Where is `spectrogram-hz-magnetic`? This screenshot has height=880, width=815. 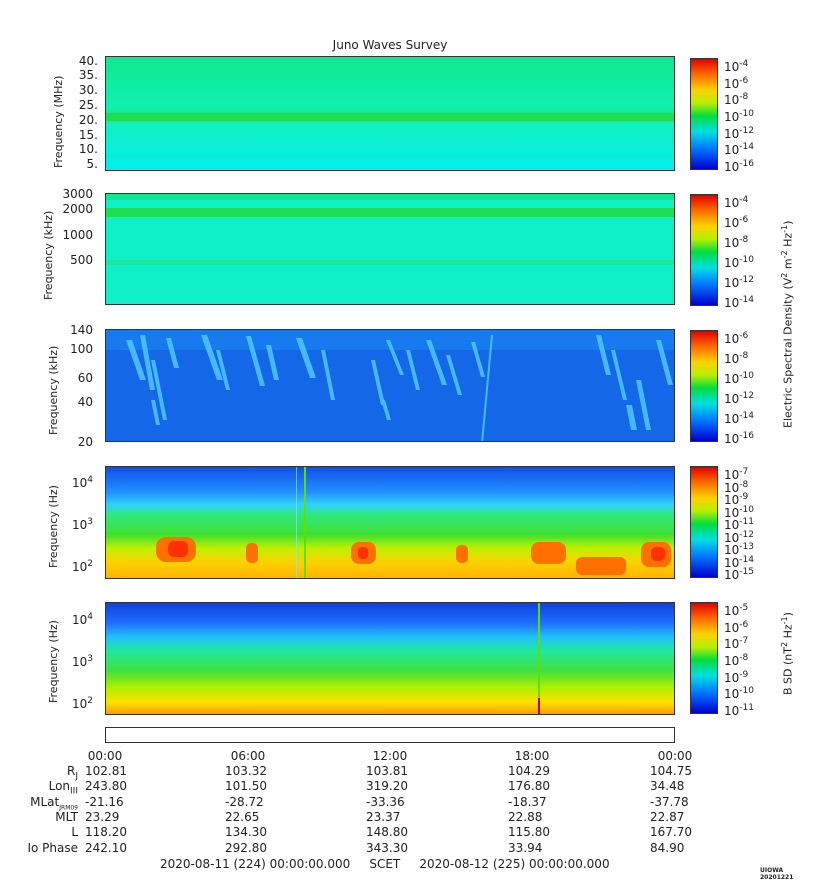
spectrogram-hz-magnetic is located at coordinates (390, 658).